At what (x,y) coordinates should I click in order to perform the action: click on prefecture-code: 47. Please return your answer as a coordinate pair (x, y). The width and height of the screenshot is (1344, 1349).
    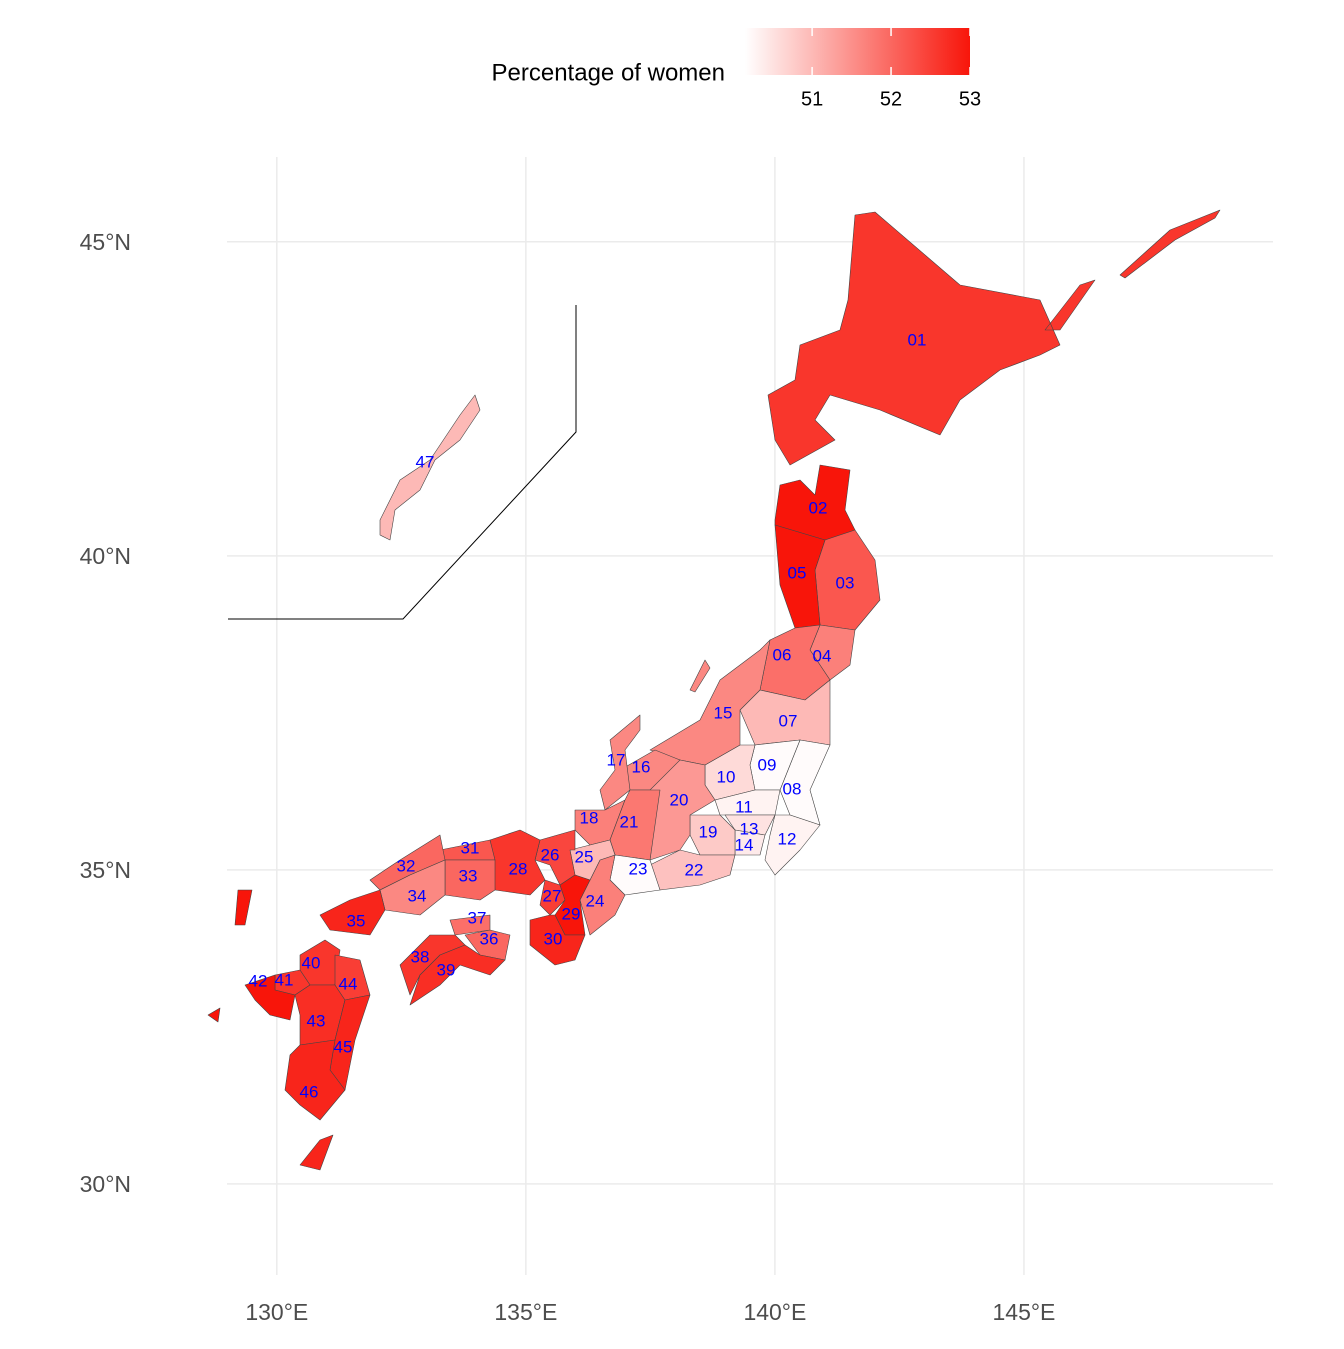
    Looking at the image, I should click on (425, 461).